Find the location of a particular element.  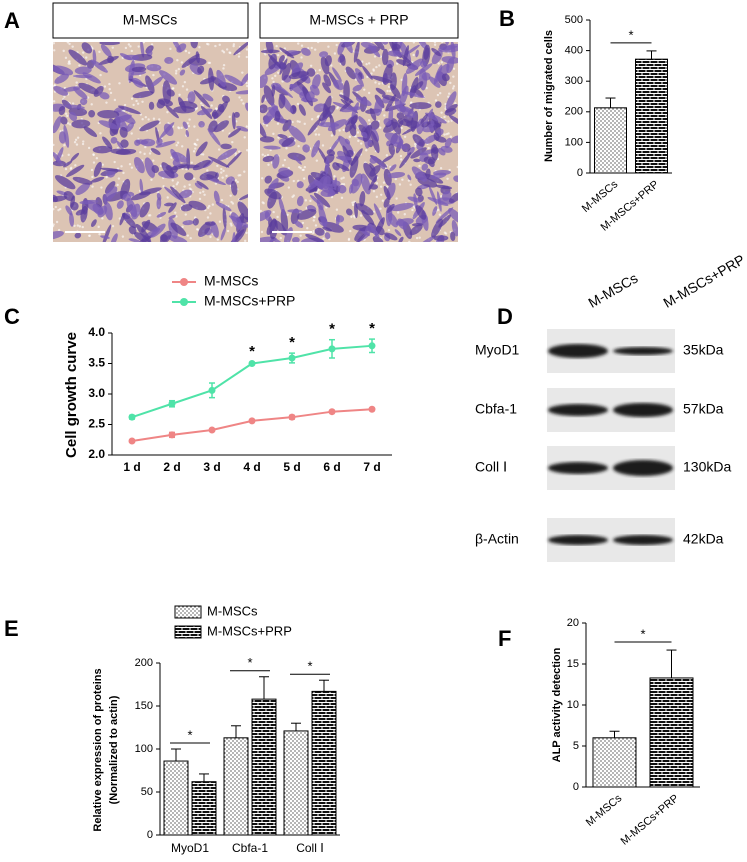

micrographs is located at coordinates (255, 142).